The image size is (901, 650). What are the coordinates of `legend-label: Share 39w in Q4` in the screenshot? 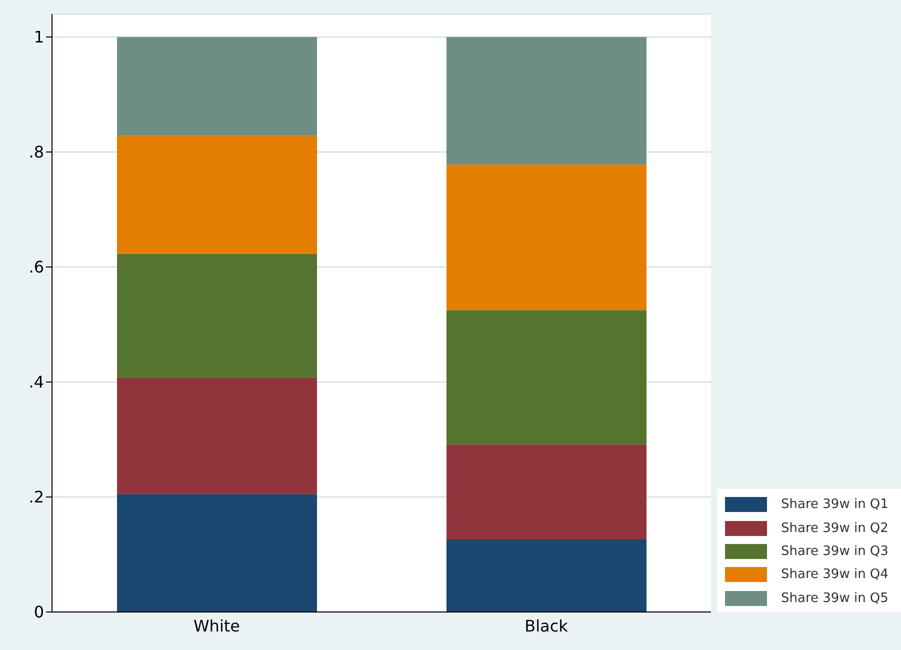 It's located at (834, 574).